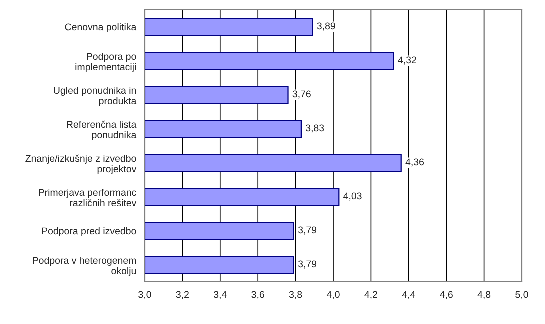 The width and height of the screenshot is (545, 324). I want to click on y-tick-label: Ugled ponudnika in produkta, so click(95, 96).